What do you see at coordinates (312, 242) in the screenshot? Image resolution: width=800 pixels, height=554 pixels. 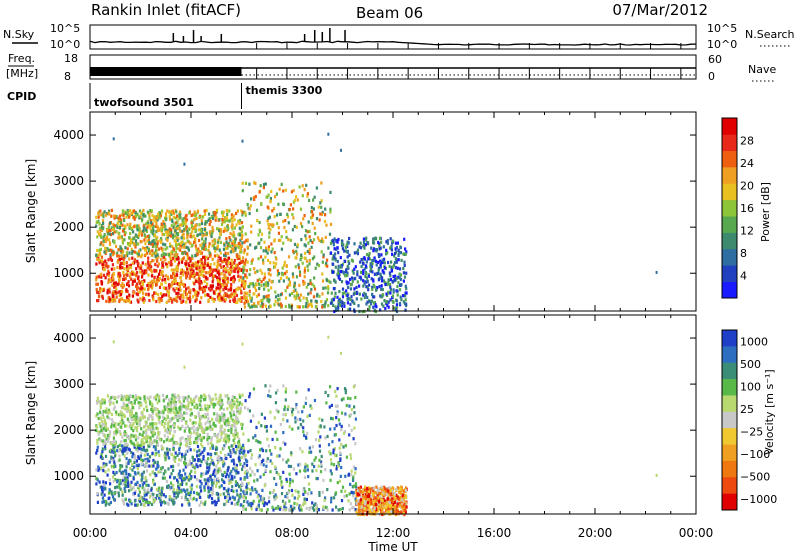 I see `echo-cell-1923` at bounding box center [312, 242].